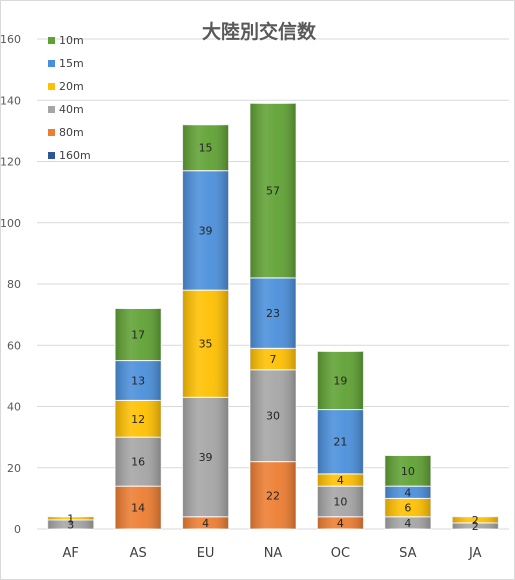 Image resolution: width=515 pixels, height=580 pixels. I want to click on bar-segment-eu-10m, so click(206, 148).